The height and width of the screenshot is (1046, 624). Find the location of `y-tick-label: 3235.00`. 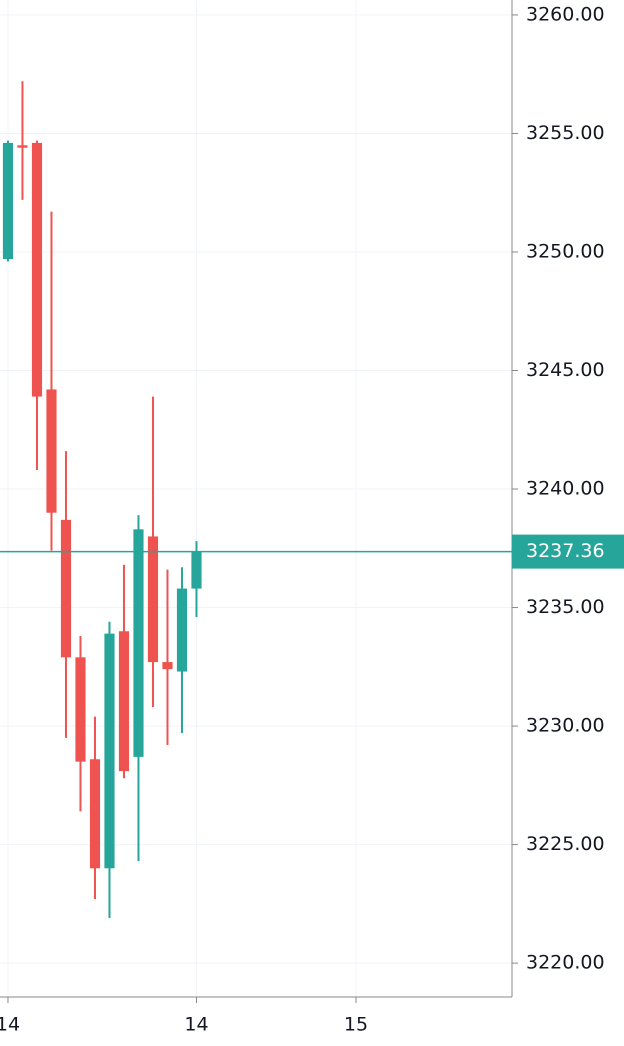

y-tick-label: 3235.00 is located at coordinates (565, 607).